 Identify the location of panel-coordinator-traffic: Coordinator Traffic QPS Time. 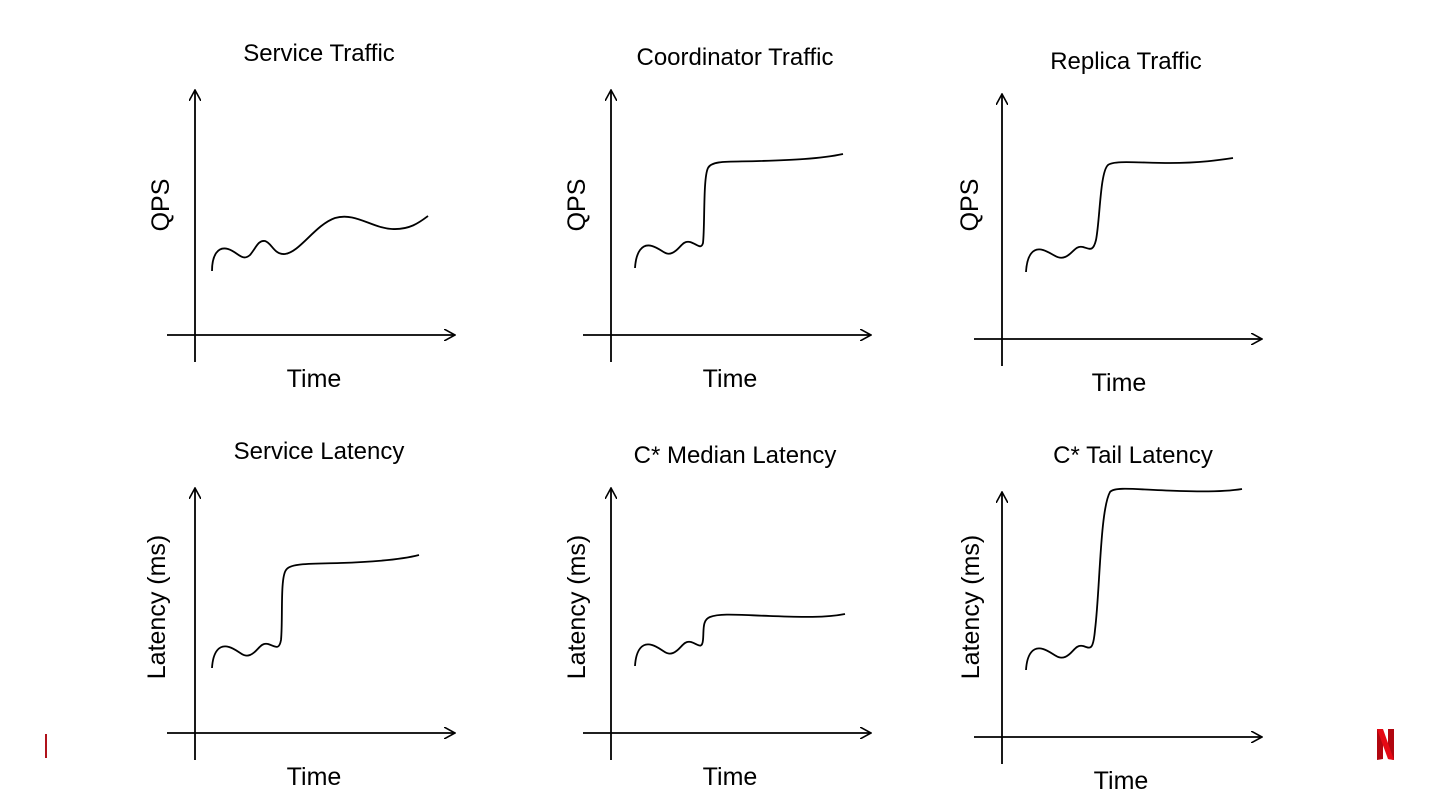
(717, 218).